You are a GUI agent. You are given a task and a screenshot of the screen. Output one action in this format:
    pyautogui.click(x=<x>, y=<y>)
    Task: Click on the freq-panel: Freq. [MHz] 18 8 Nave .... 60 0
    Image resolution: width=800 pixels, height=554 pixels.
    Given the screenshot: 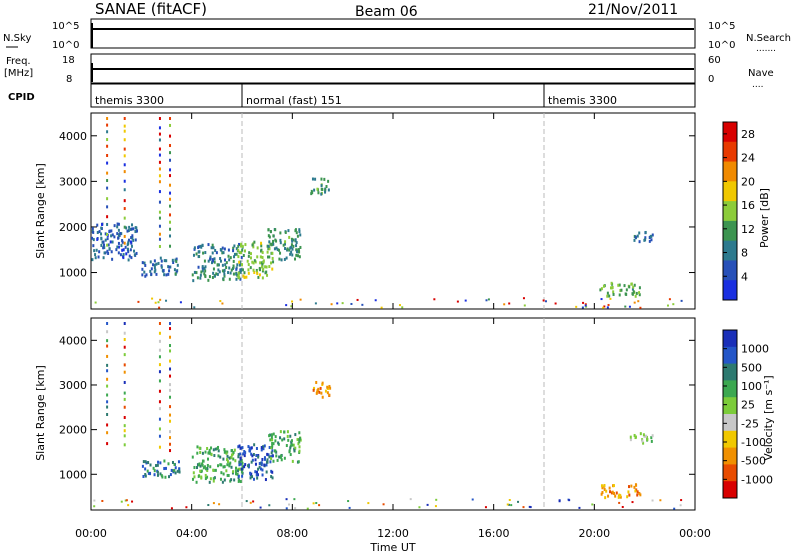 What is the action you would take?
    pyautogui.click(x=389, y=71)
    